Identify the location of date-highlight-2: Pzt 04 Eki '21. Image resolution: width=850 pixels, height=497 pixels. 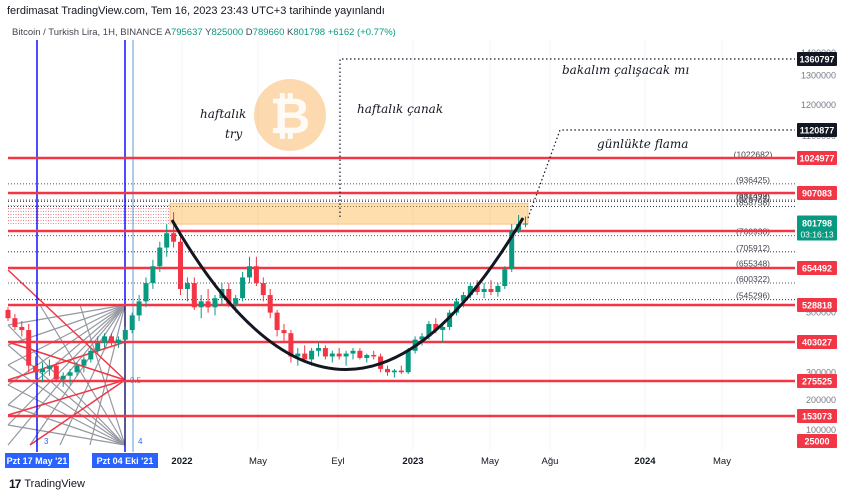
(125, 461).